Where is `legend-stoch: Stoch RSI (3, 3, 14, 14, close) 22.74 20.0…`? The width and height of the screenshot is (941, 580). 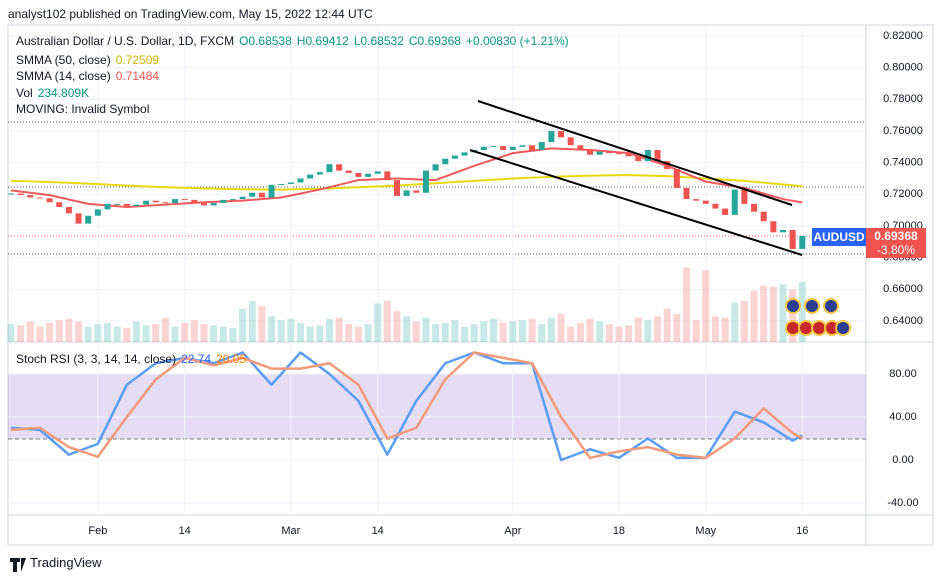 legend-stoch: Stoch RSI (3, 3, 14, 14, close) 22.74 20.0… is located at coordinates (133, 359).